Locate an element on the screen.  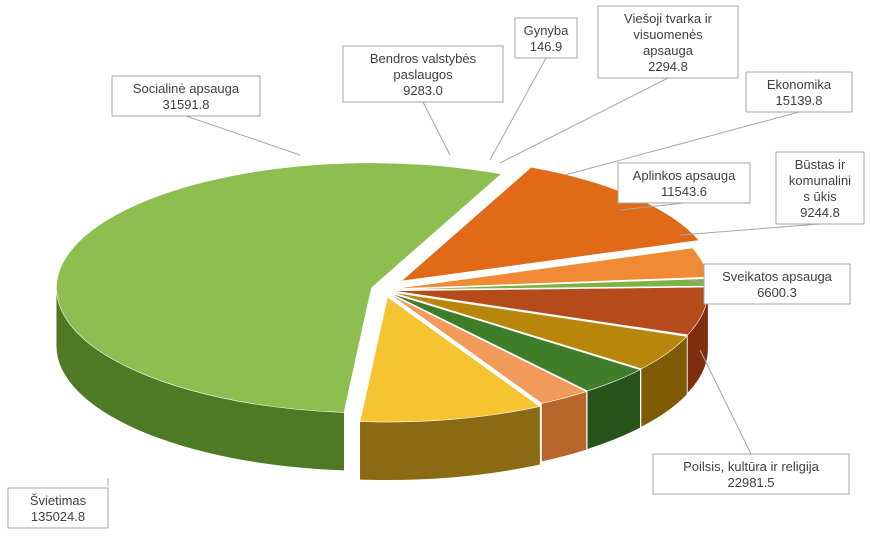
label-text: 22981.5 is located at coordinates (751, 482).